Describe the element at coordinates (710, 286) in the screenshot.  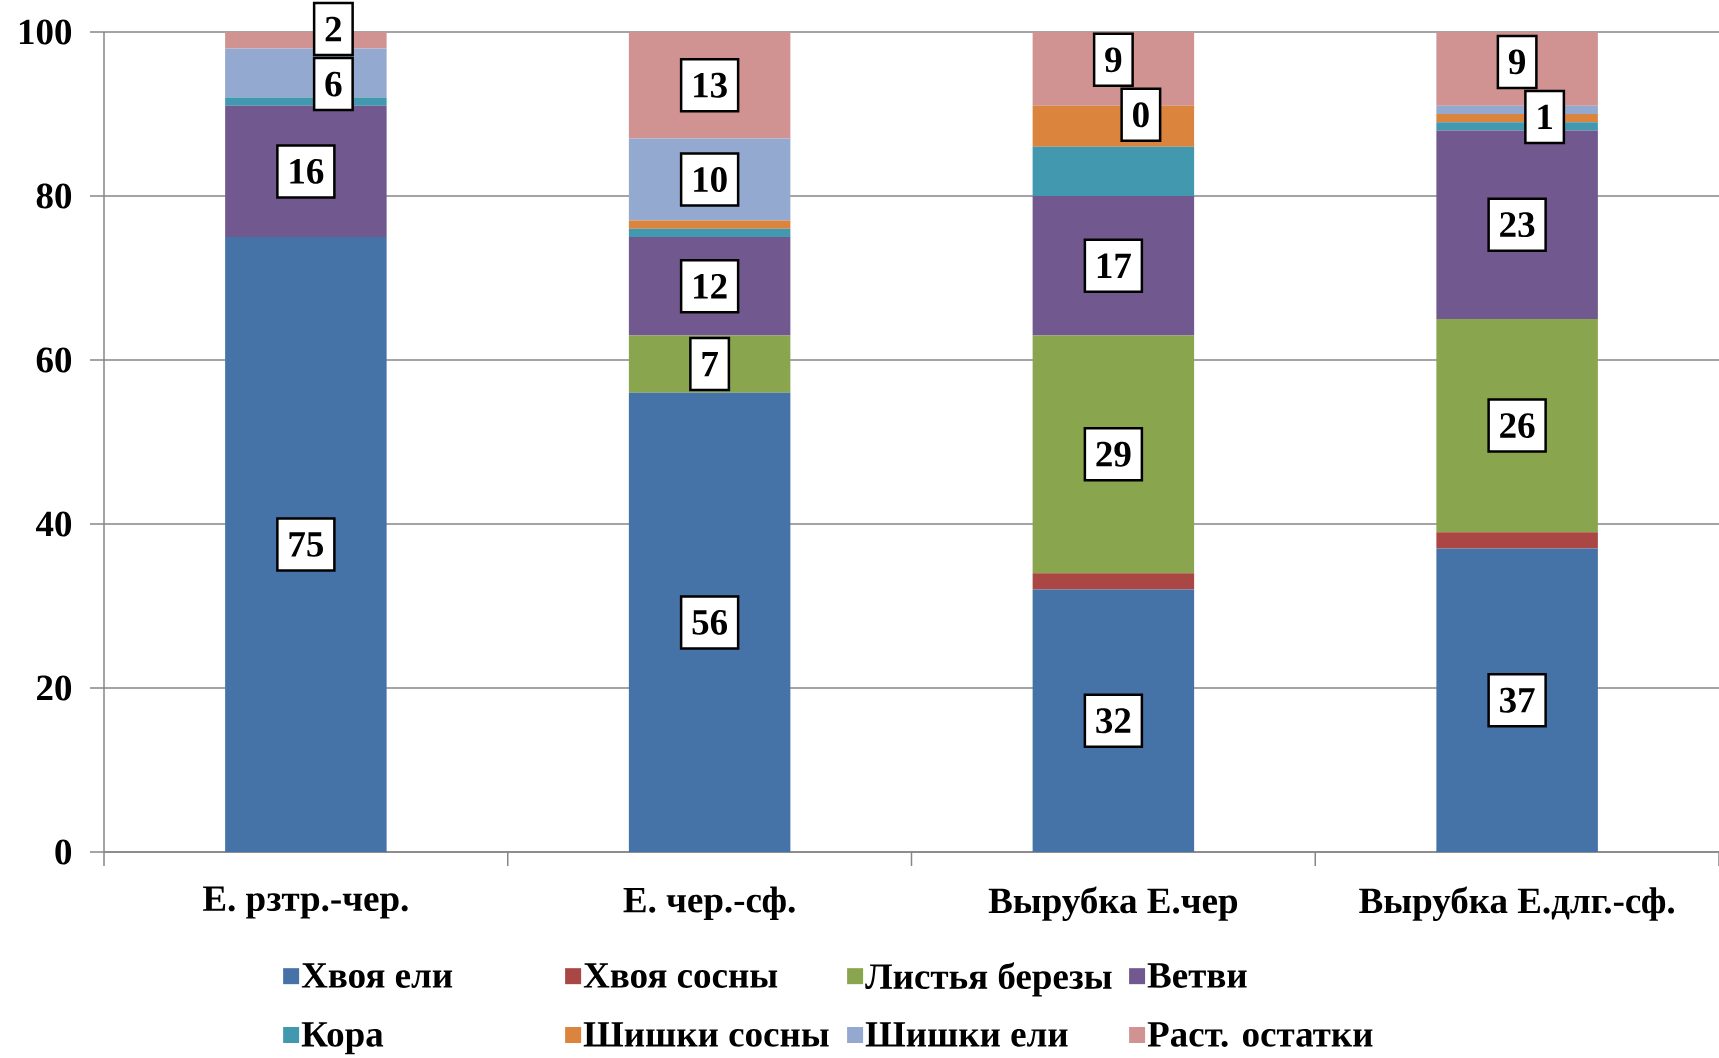
I see `data-label: 12` at that location.